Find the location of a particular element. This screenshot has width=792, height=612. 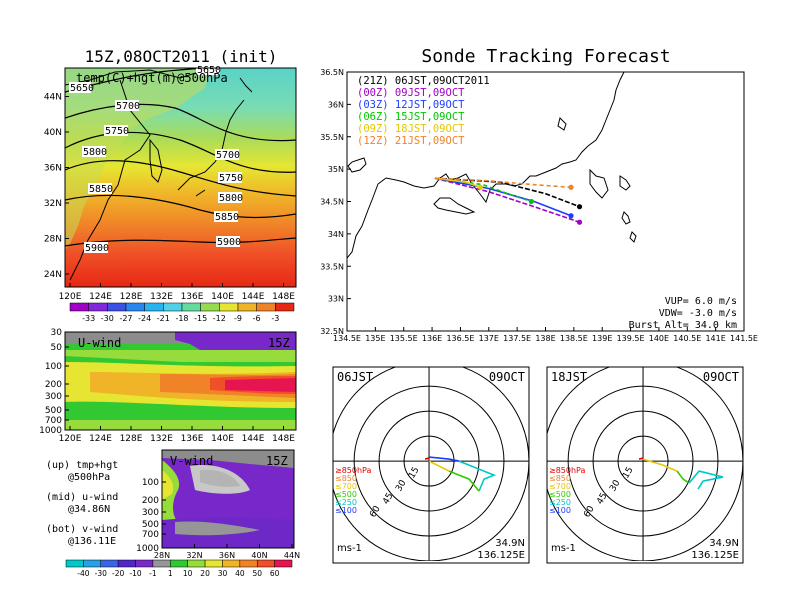

hodo-title: 06JST is located at coordinates (355, 377).